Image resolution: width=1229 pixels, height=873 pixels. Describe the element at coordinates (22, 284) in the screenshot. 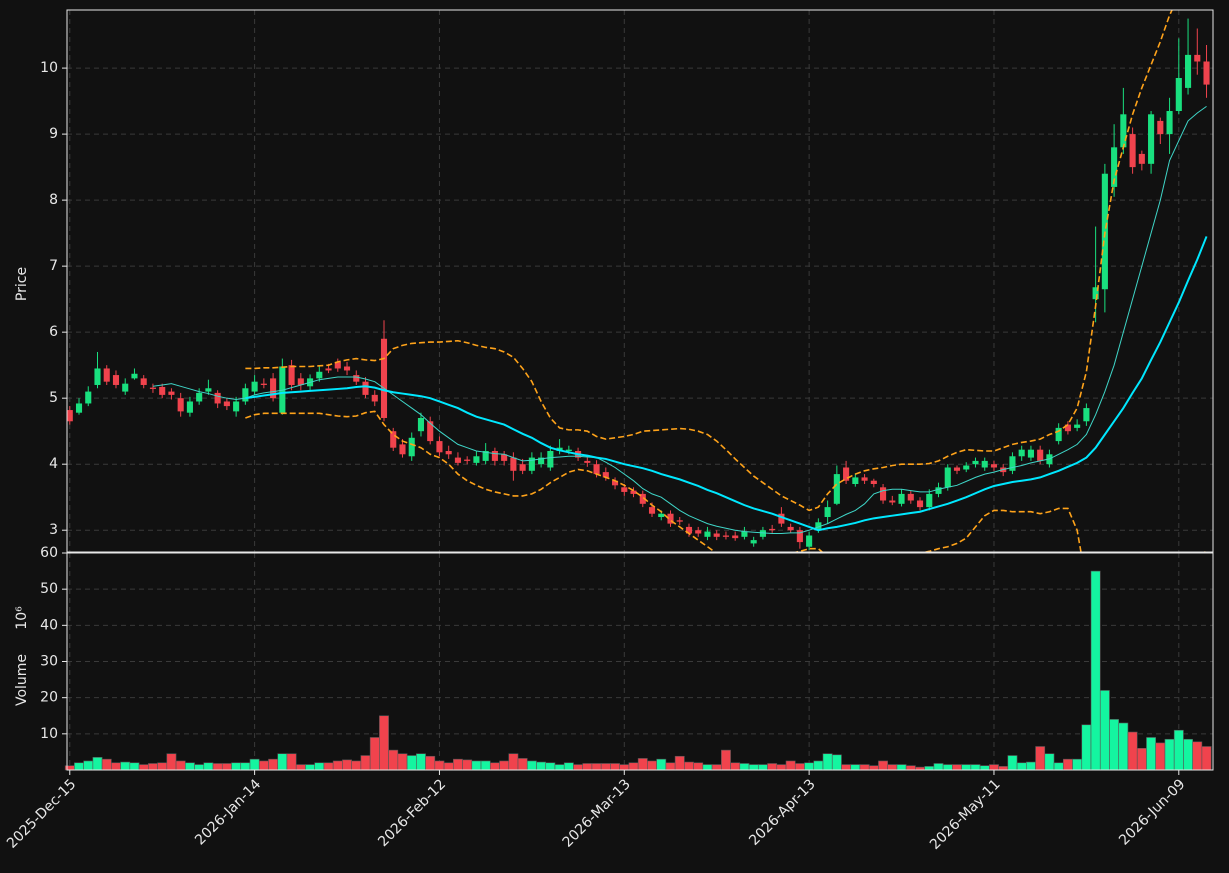

I see `y-axis-label: Price` at that location.